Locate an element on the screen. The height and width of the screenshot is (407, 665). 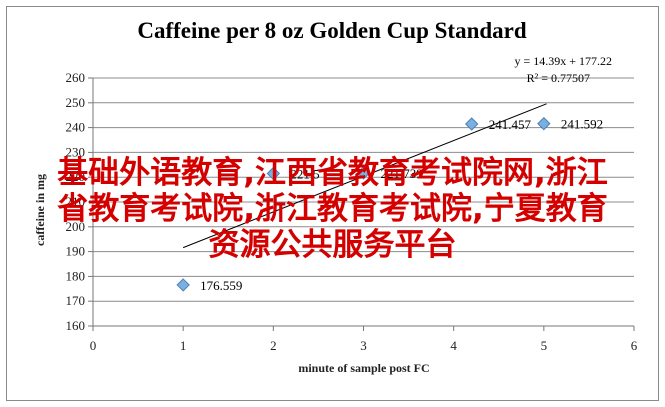
x-tick-label-6: 6 is located at coordinates (634, 345).